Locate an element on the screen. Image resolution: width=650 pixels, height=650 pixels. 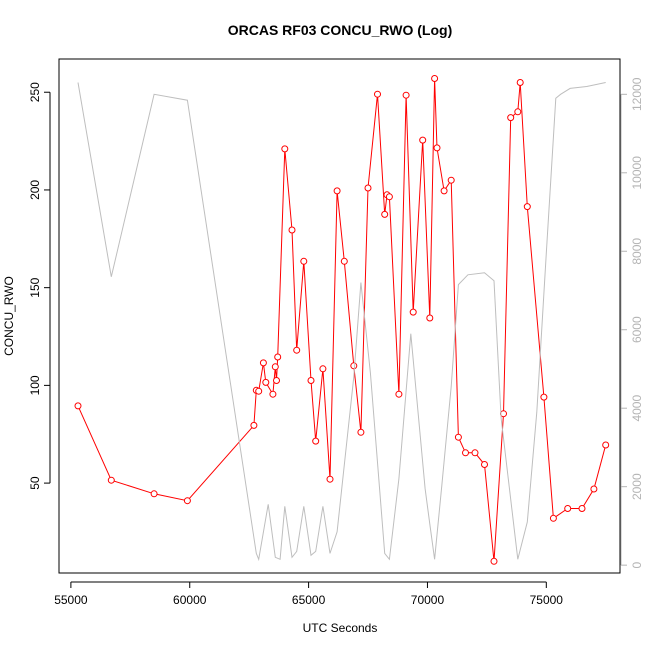
x-tick-label: 65000 is located at coordinates (309, 600).